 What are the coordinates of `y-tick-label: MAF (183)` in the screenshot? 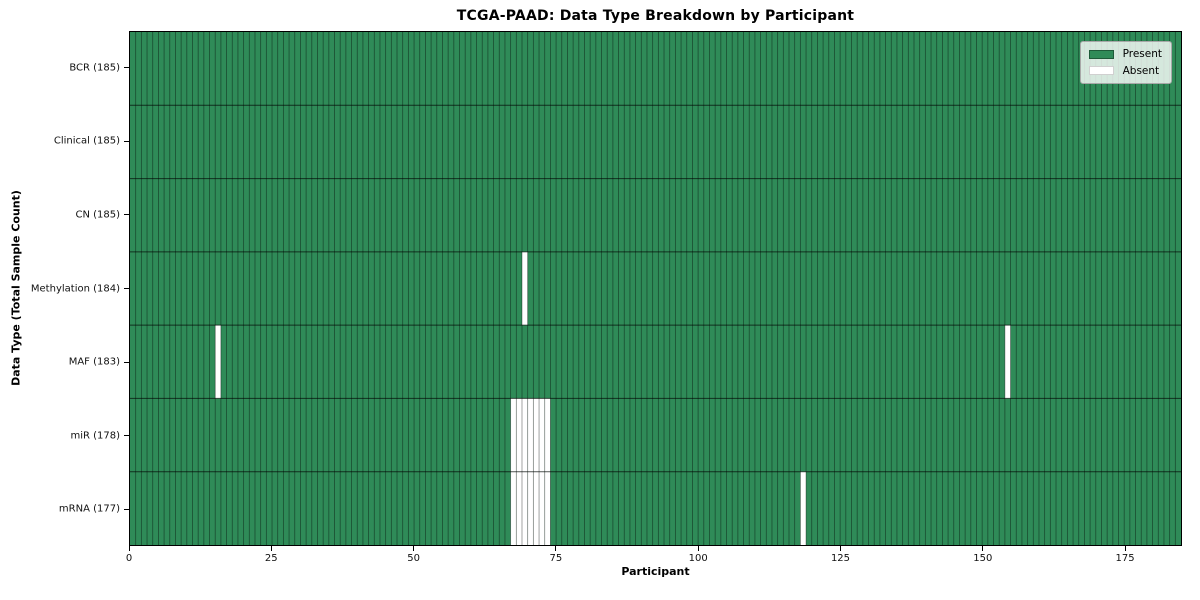 It's located at (94, 362).